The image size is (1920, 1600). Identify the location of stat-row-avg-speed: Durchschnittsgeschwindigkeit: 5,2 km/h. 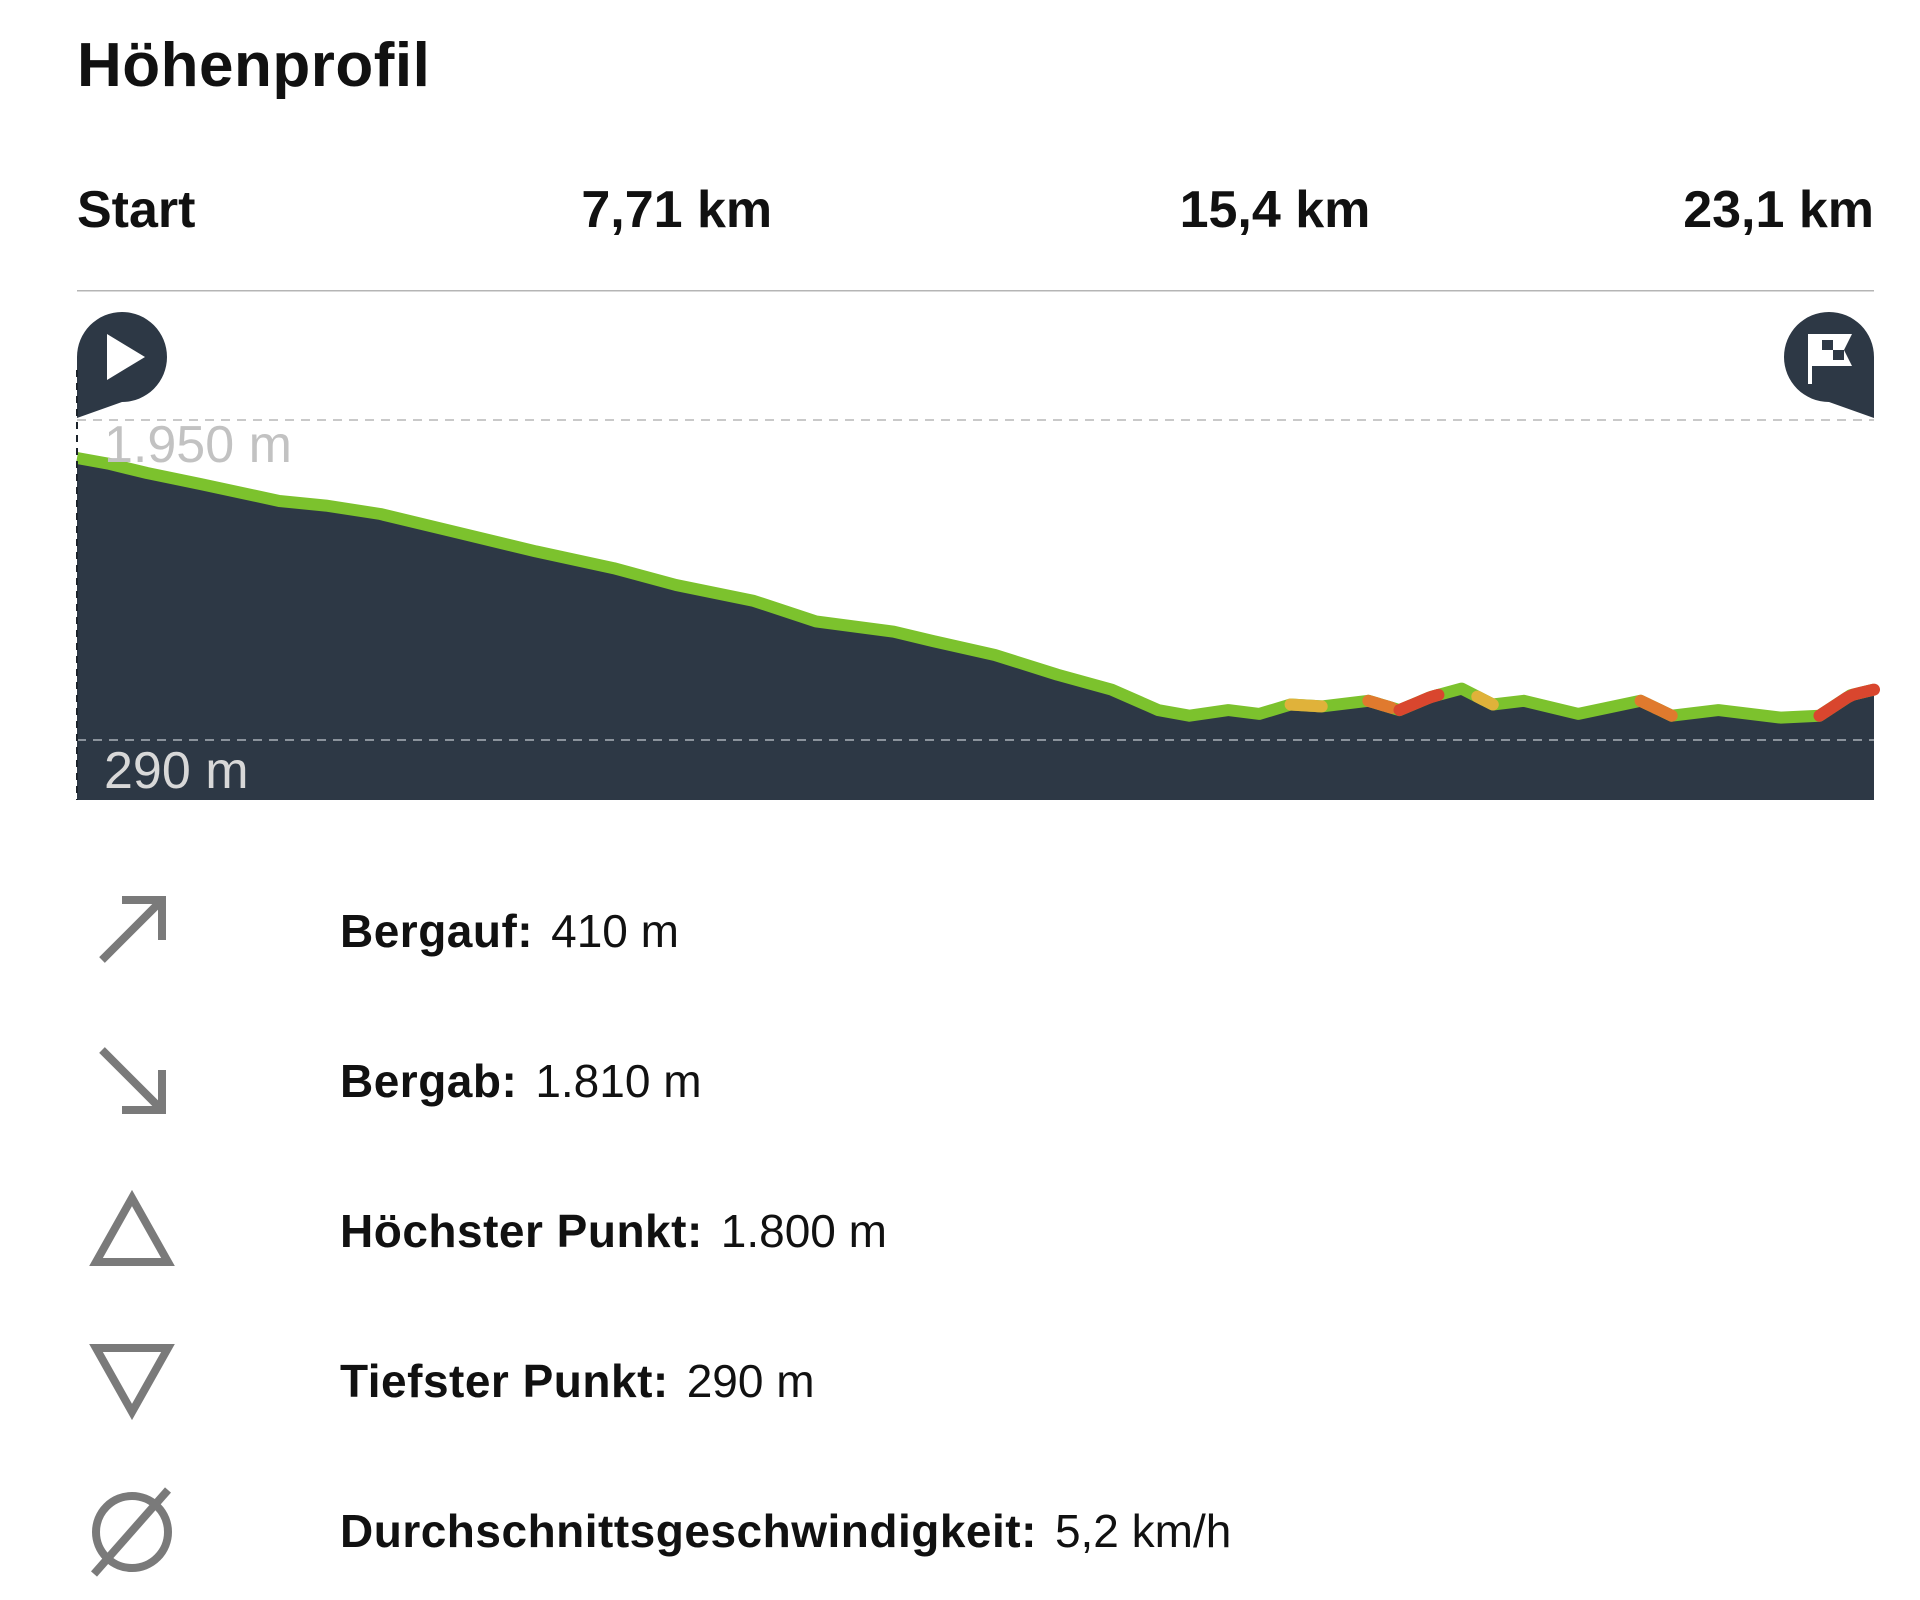
(960, 1540).